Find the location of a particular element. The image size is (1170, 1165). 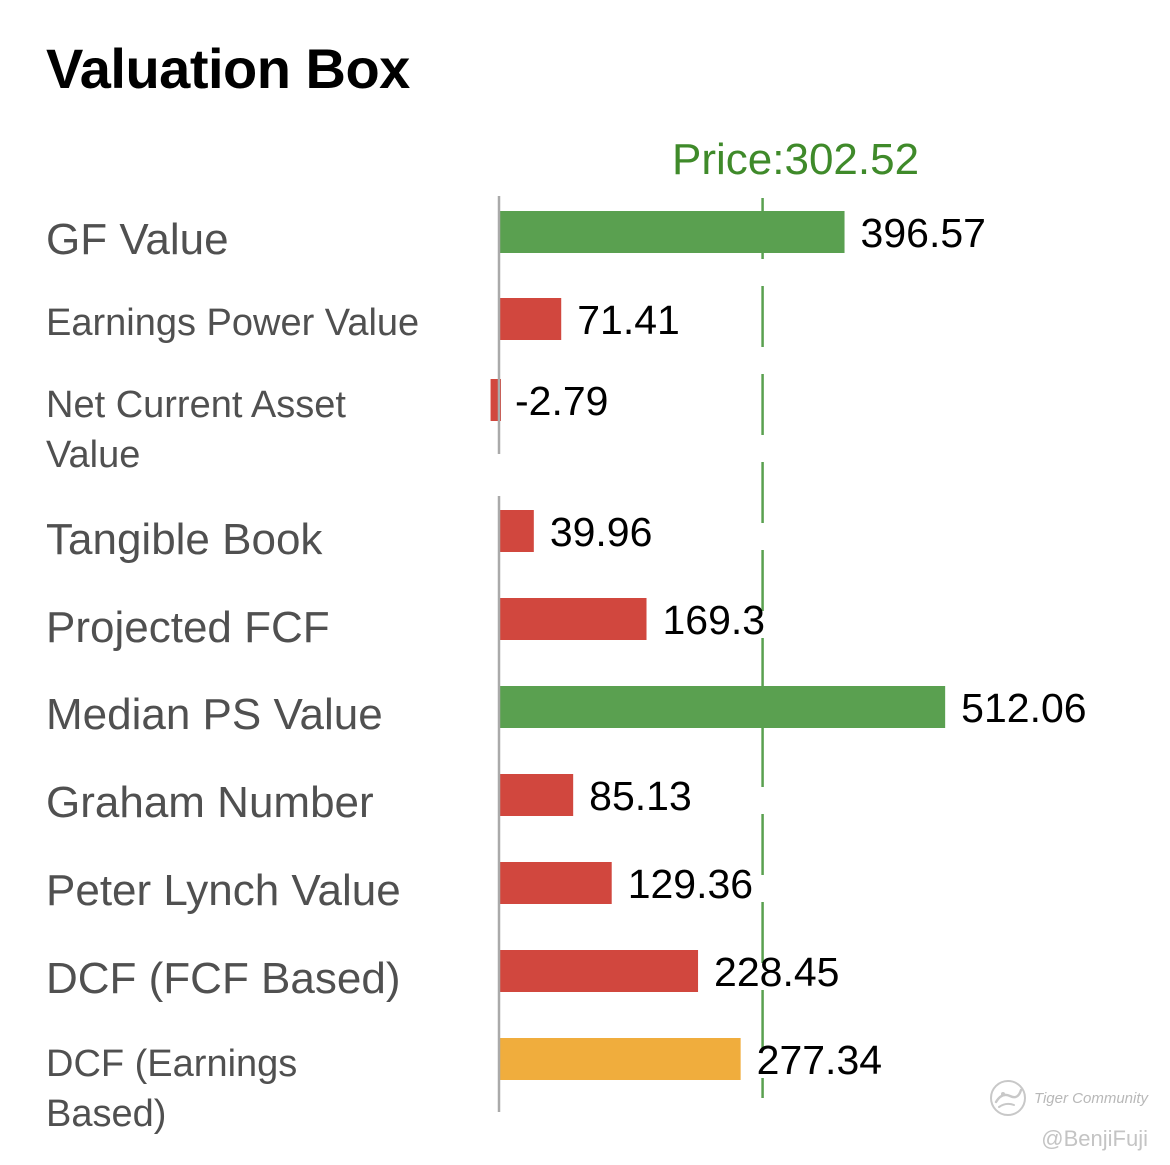

watermark: Tiger Community is located at coordinates (1068, 1098).